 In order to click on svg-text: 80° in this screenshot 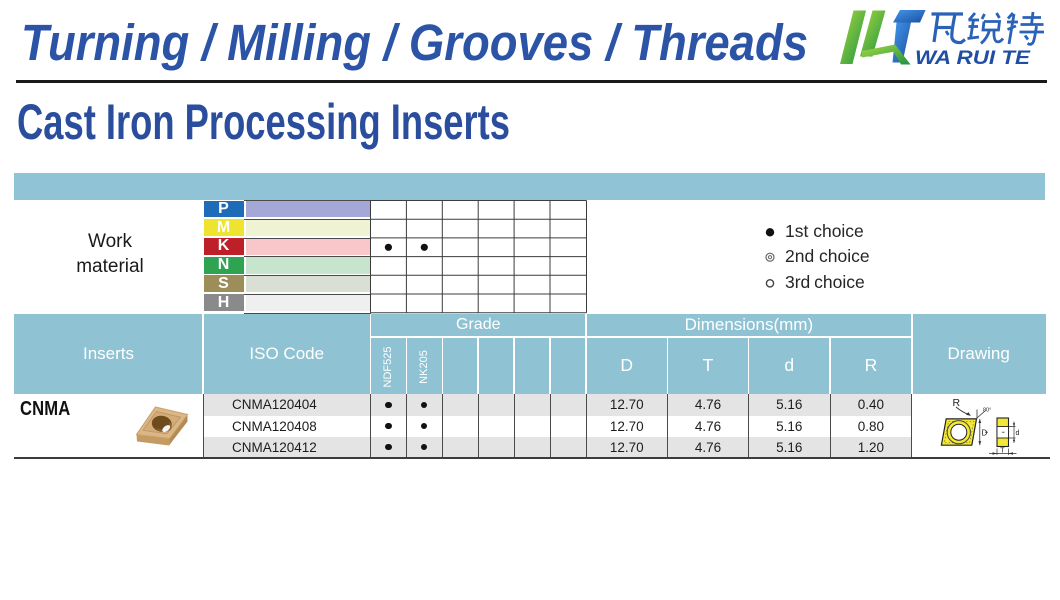, I will do `click(987, 411)`.